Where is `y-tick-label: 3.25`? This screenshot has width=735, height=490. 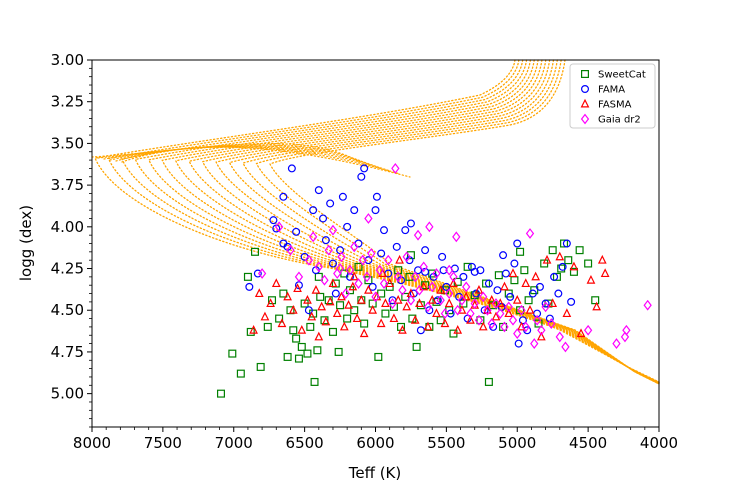 y-tick-label: 3.25 is located at coordinates (67, 102).